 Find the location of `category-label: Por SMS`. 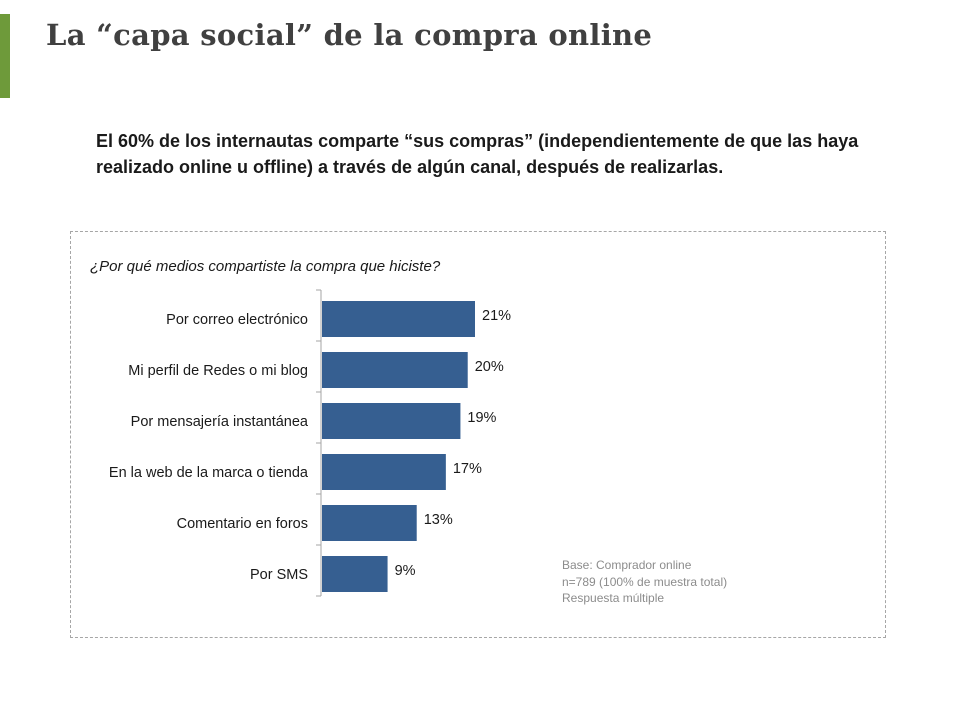

category-label: Por SMS is located at coordinates (279, 575).